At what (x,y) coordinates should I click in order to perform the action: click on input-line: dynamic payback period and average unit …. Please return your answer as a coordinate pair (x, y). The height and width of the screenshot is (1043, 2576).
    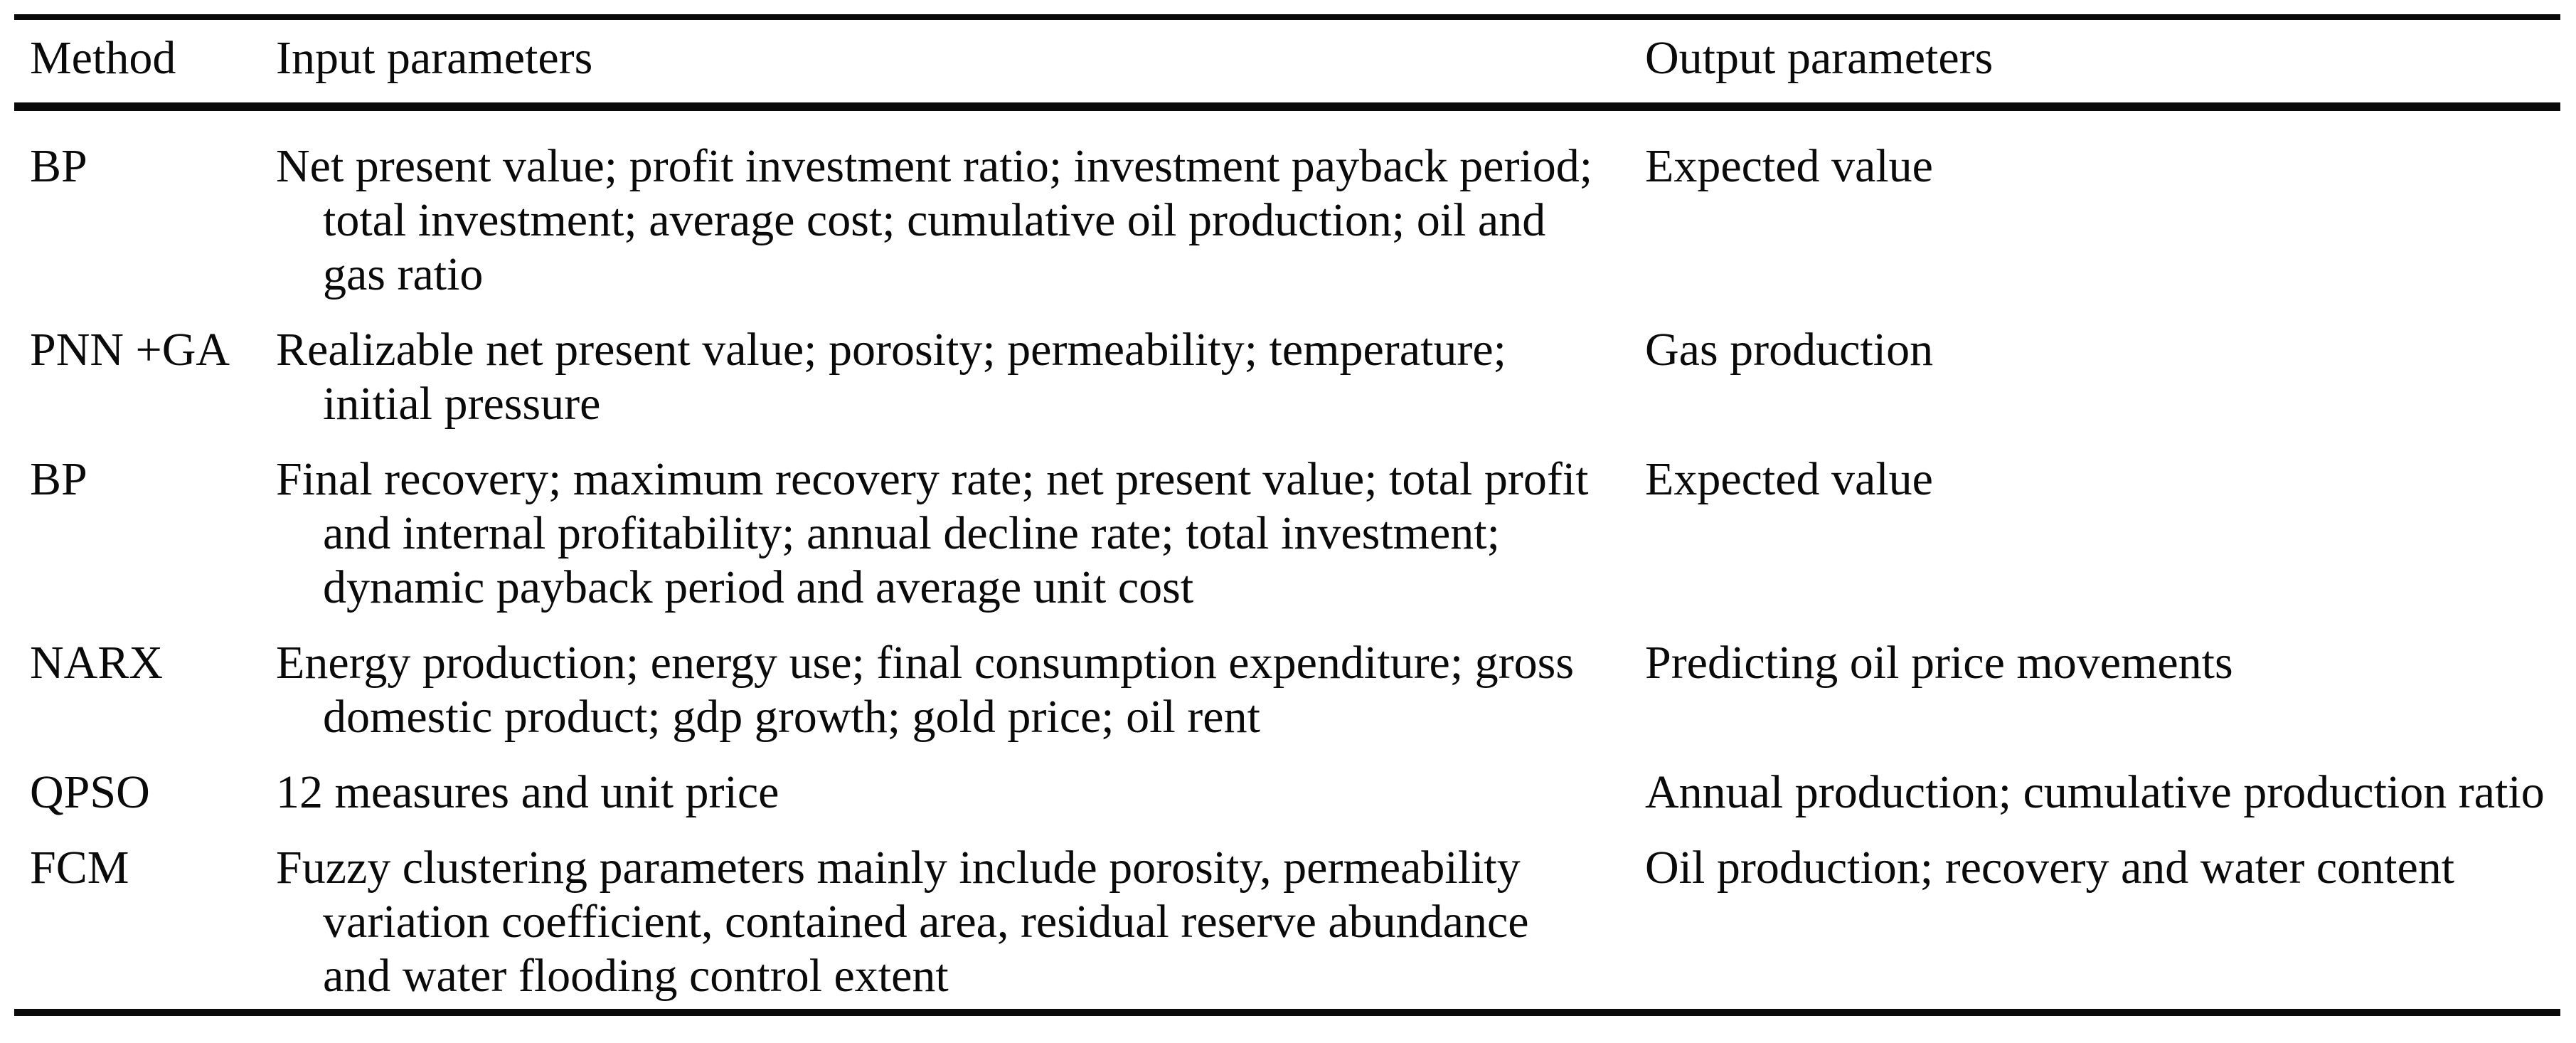
    Looking at the image, I should click on (758, 587).